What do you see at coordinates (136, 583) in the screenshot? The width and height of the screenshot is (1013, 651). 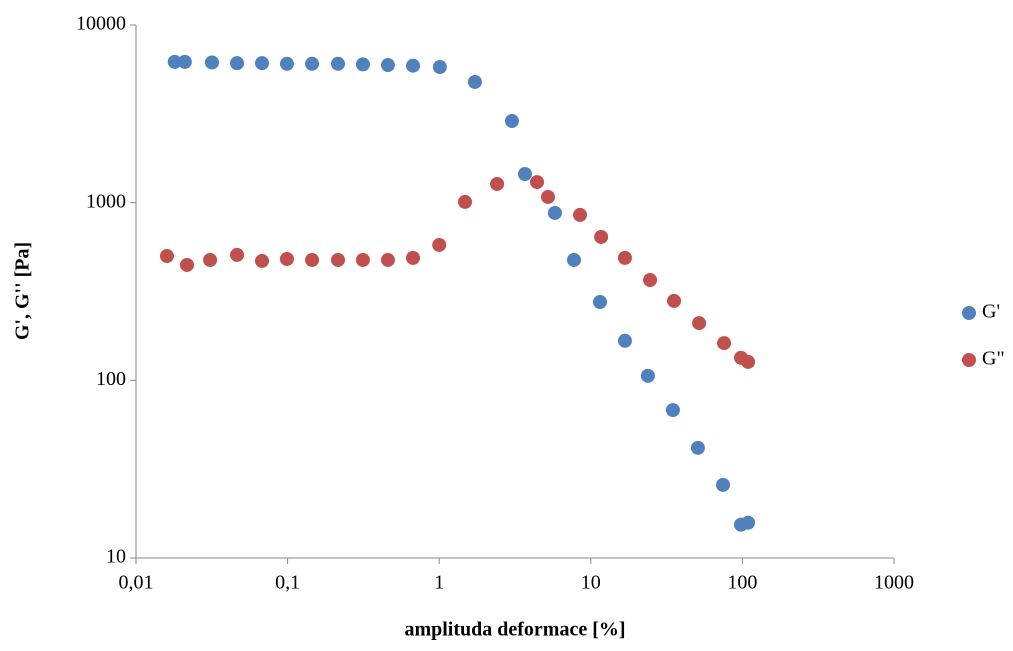 I see `x-tick-label: 0,01` at bounding box center [136, 583].